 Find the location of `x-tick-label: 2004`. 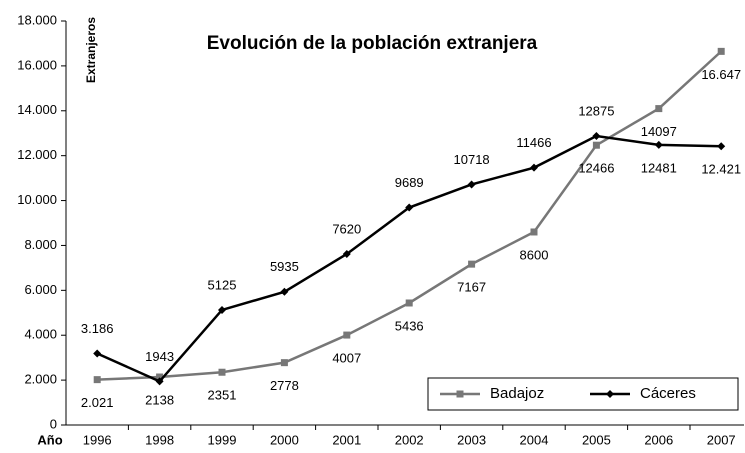

x-tick-label: 2004 is located at coordinates (534, 439).